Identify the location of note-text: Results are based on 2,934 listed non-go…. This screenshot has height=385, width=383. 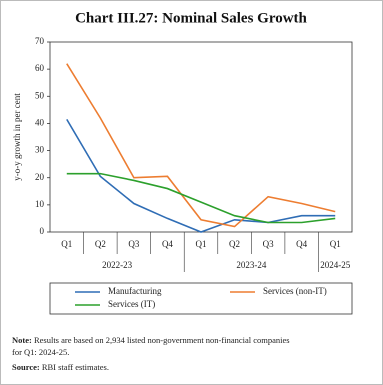
(162, 340).